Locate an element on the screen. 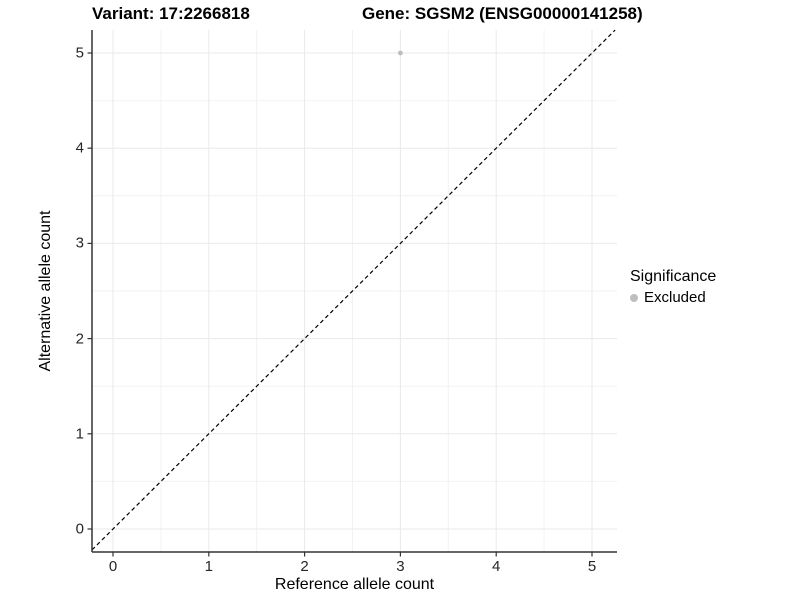 The width and height of the screenshot is (800, 600). x-tick-label: 2 is located at coordinates (304, 566).